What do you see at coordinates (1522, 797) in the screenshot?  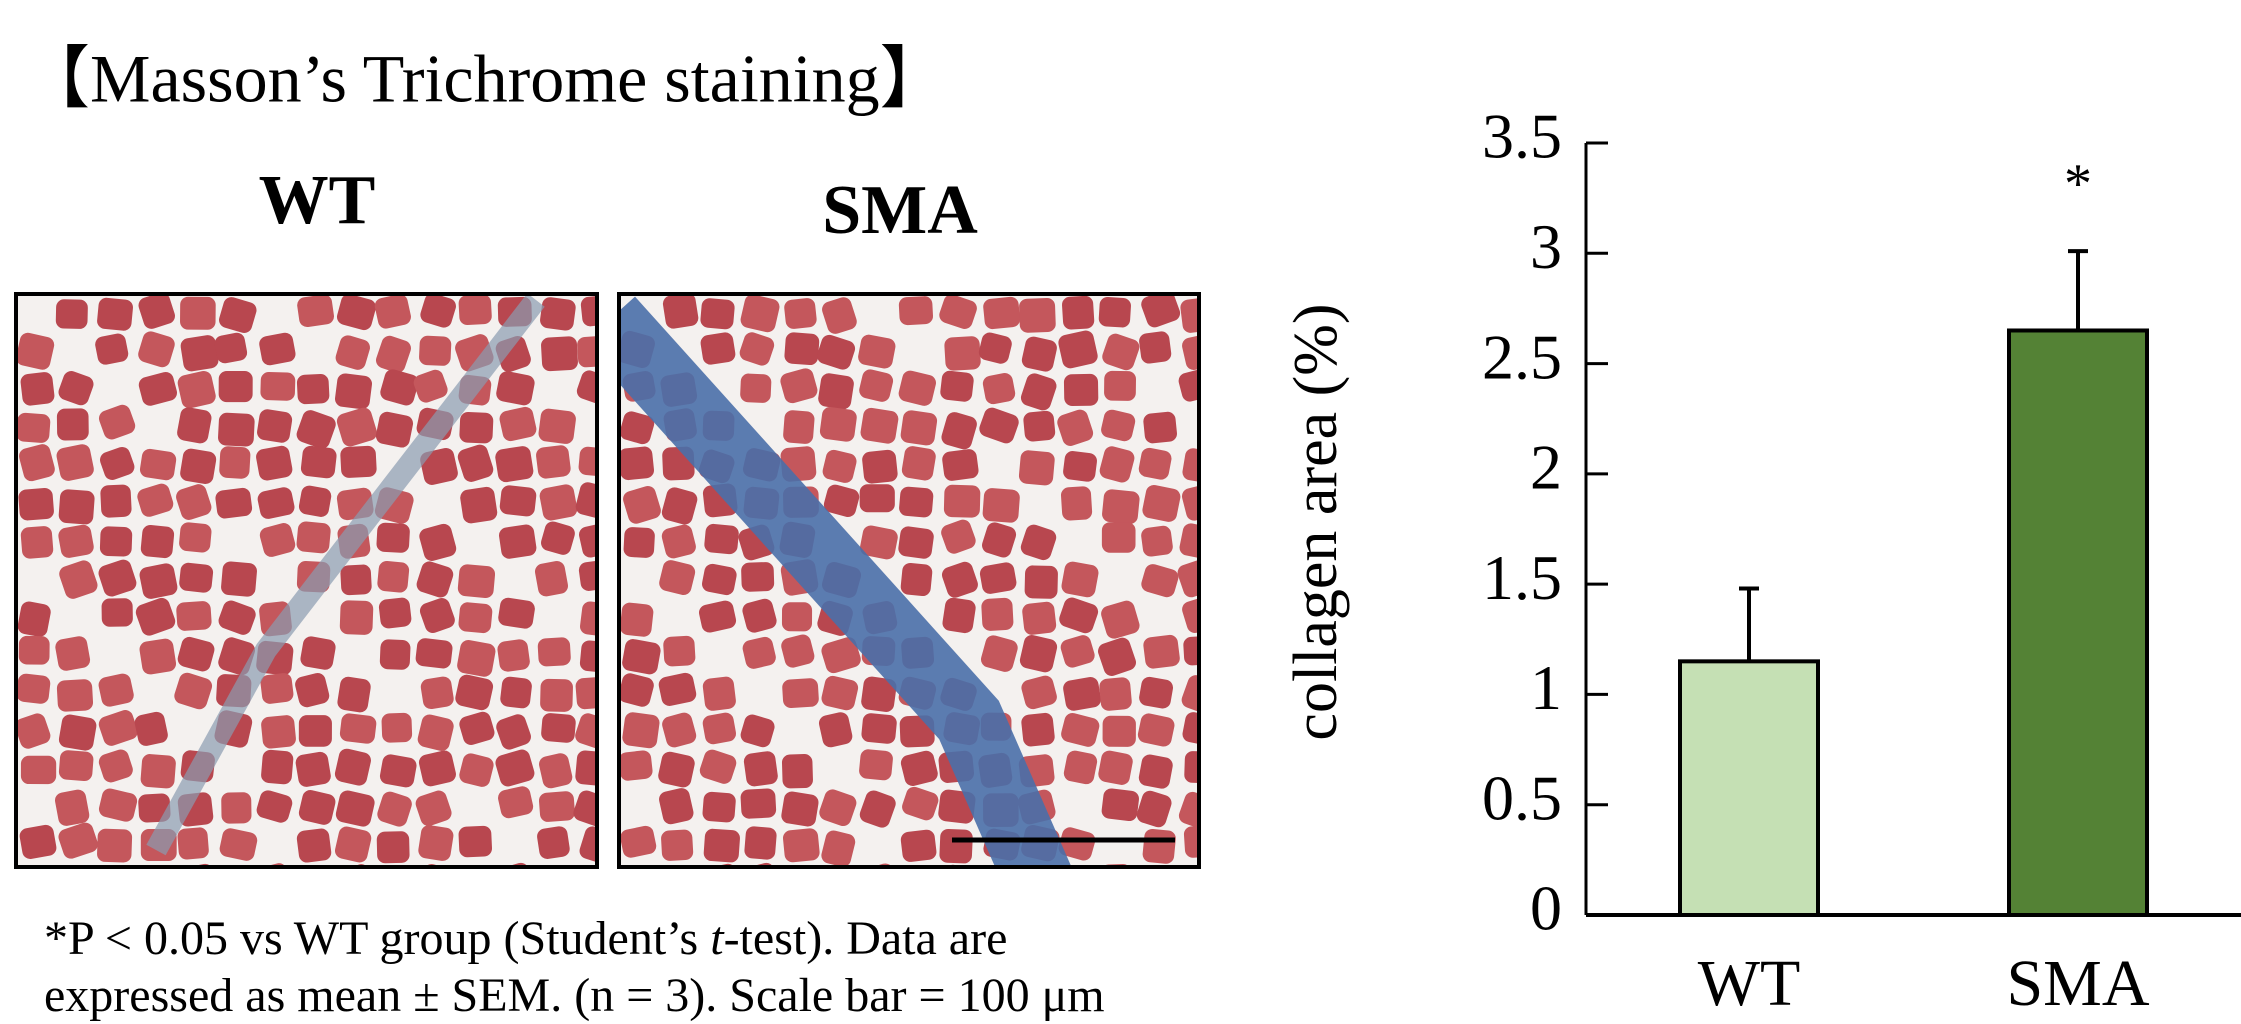 I see `y-tick-label: 0.5` at bounding box center [1522, 797].